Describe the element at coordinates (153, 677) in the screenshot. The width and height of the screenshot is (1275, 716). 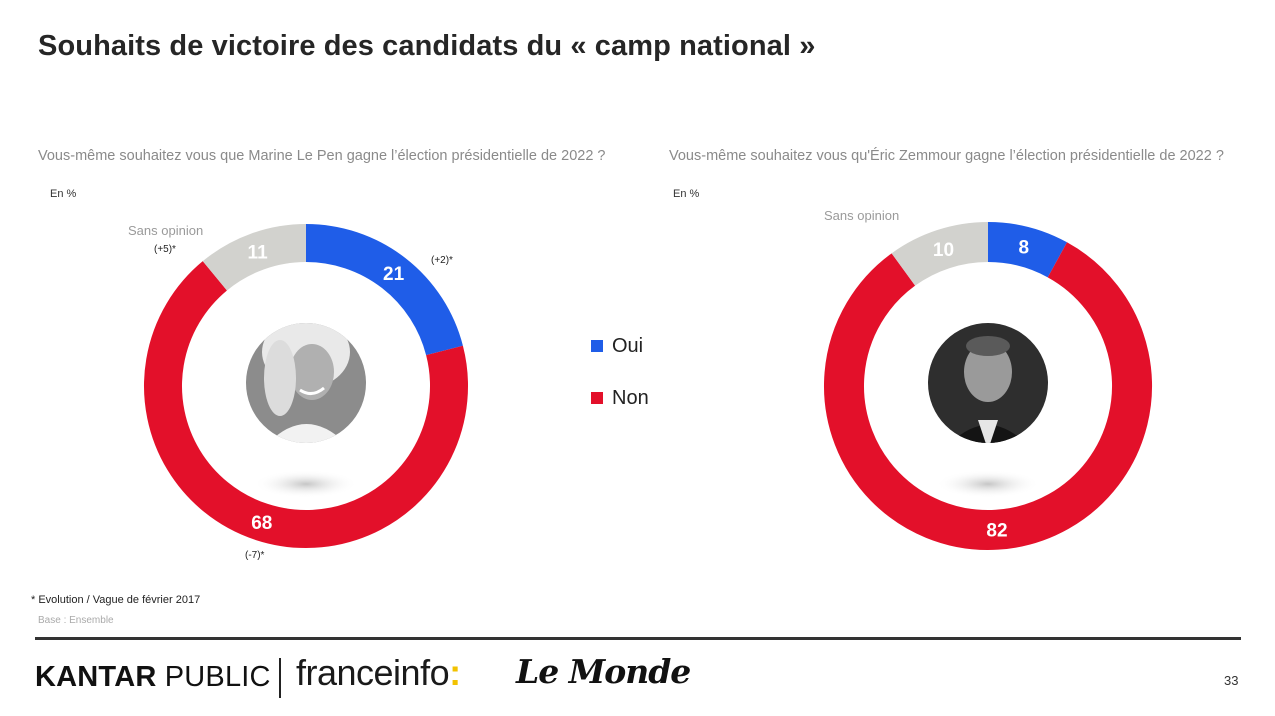
I see `kantar-public-logo: KANTAR PUBLIC` at that location.